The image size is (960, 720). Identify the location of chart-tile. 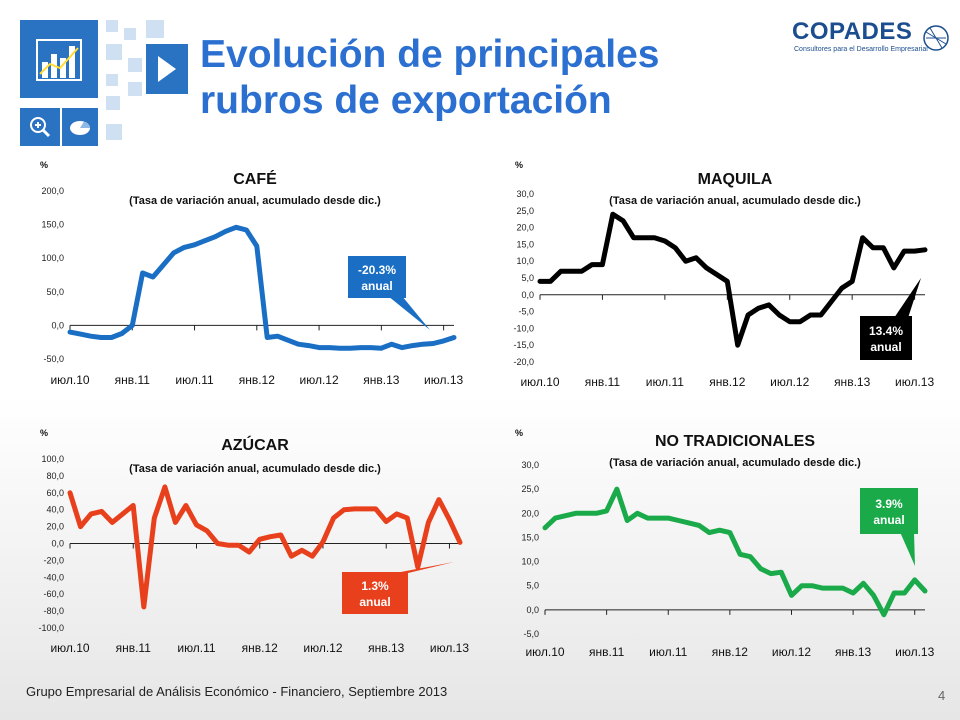
(59, 59).